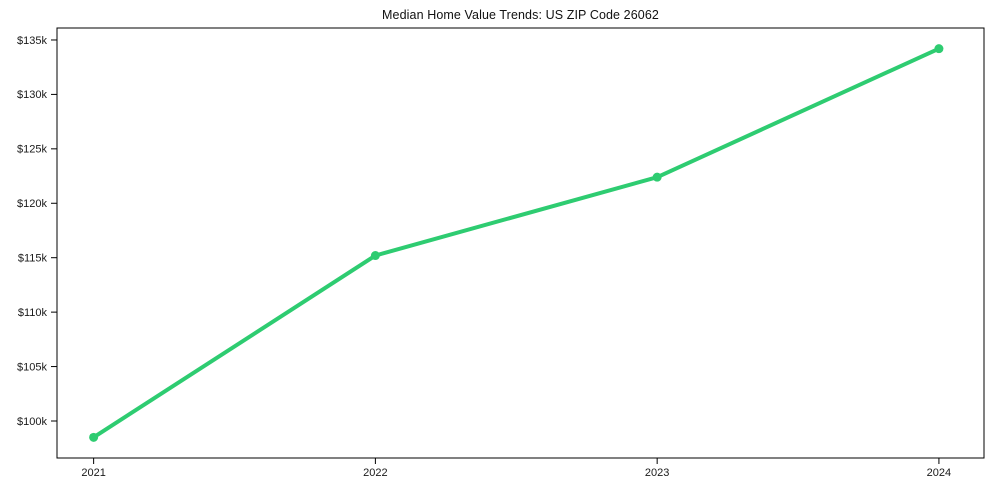 The width and height of the screenshot is (990, 490). I want to click on y-tick-label: $105k, so click(32, 367).